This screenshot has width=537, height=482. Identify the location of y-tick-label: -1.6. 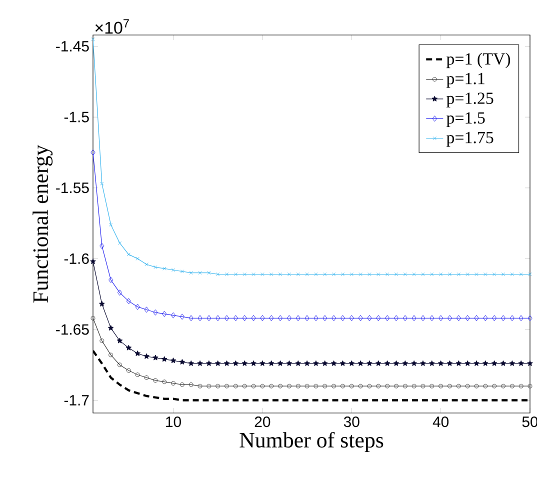
(76, 258).